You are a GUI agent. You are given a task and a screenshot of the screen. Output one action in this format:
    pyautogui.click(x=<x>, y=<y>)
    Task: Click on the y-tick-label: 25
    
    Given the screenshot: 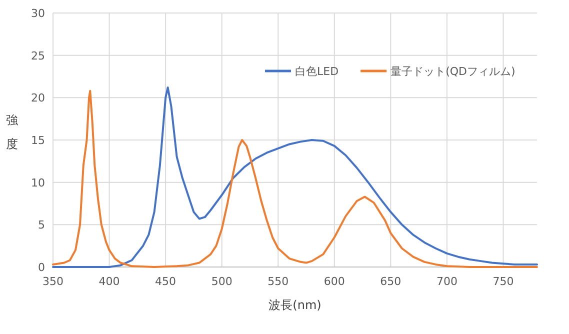 What is the action you would take?
    pyautogui.click(x=38, y=55)
    